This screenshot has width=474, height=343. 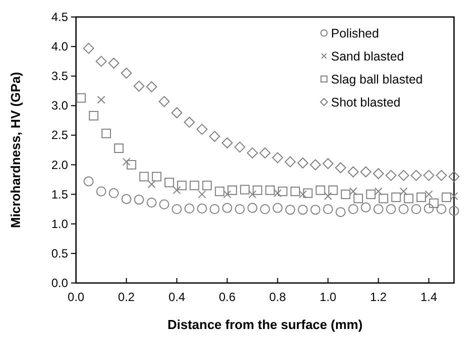 I want to click on legend-label: Shot blasted, so click(x=366, y=103).